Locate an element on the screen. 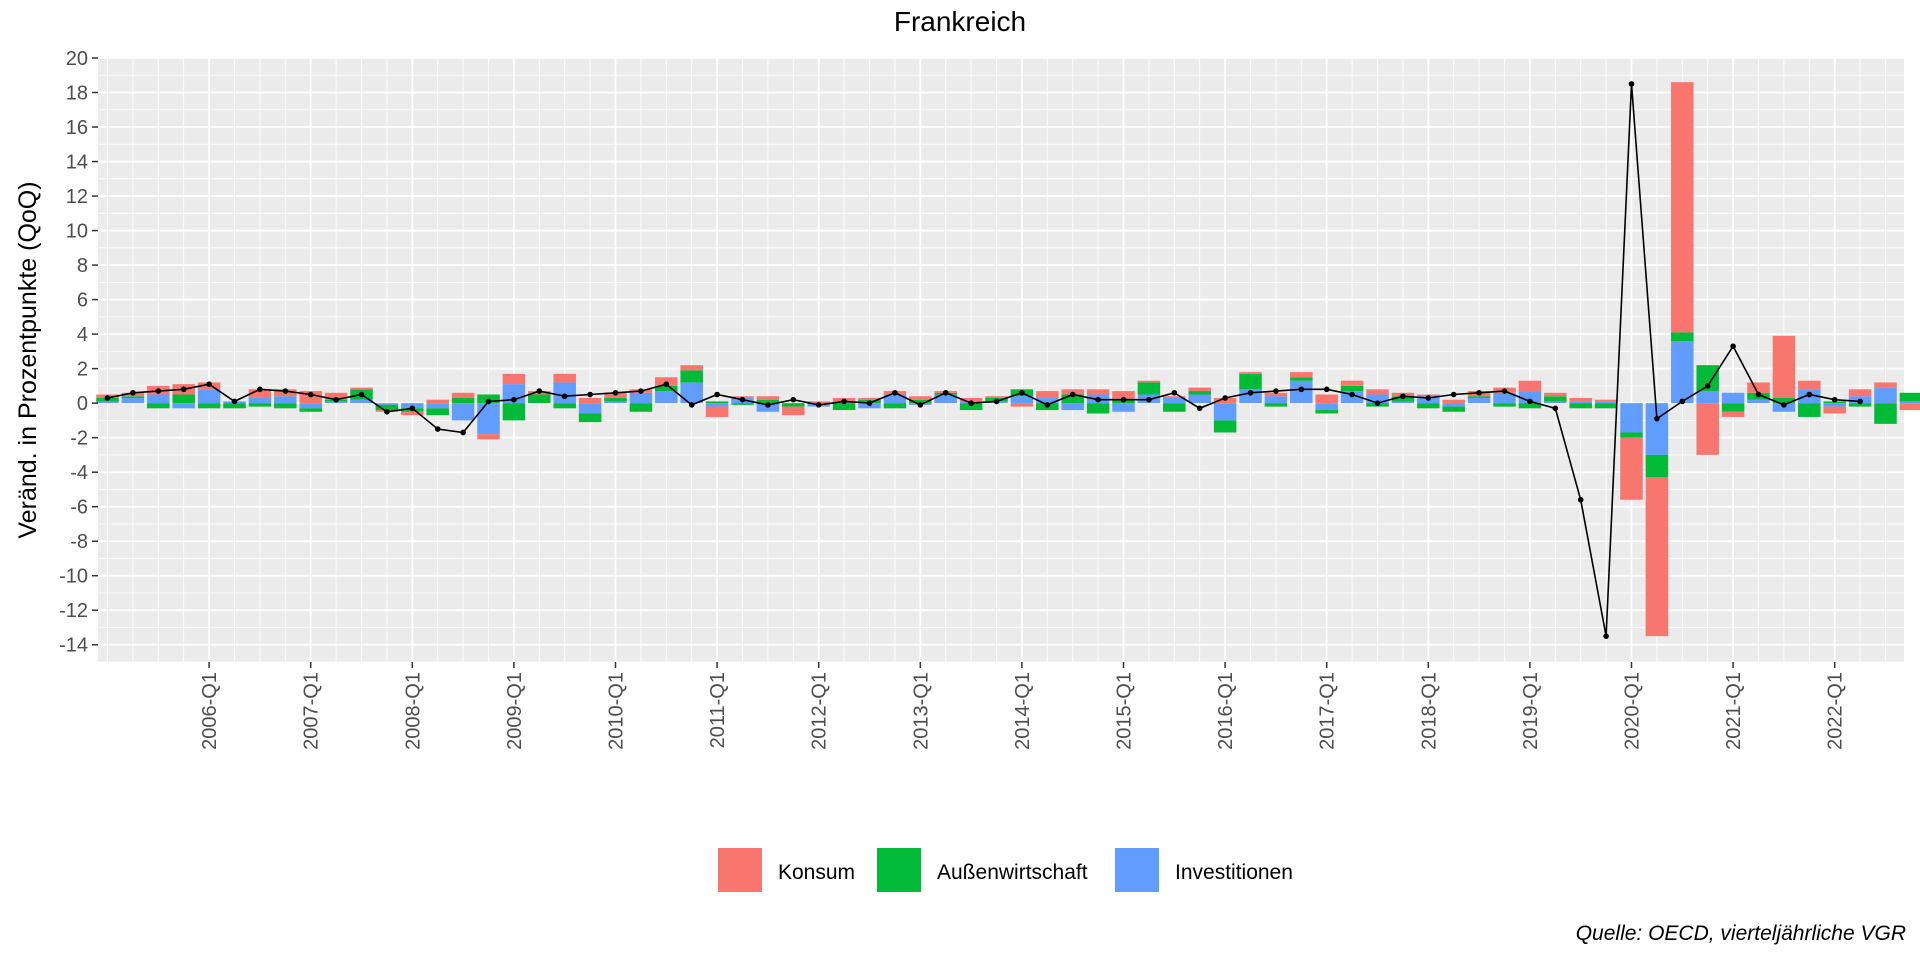 Image resolution: width=1920 pixels, height=965 pixels. x-tick-label: 2016-Q1 is located at coordinates (1226, 711).